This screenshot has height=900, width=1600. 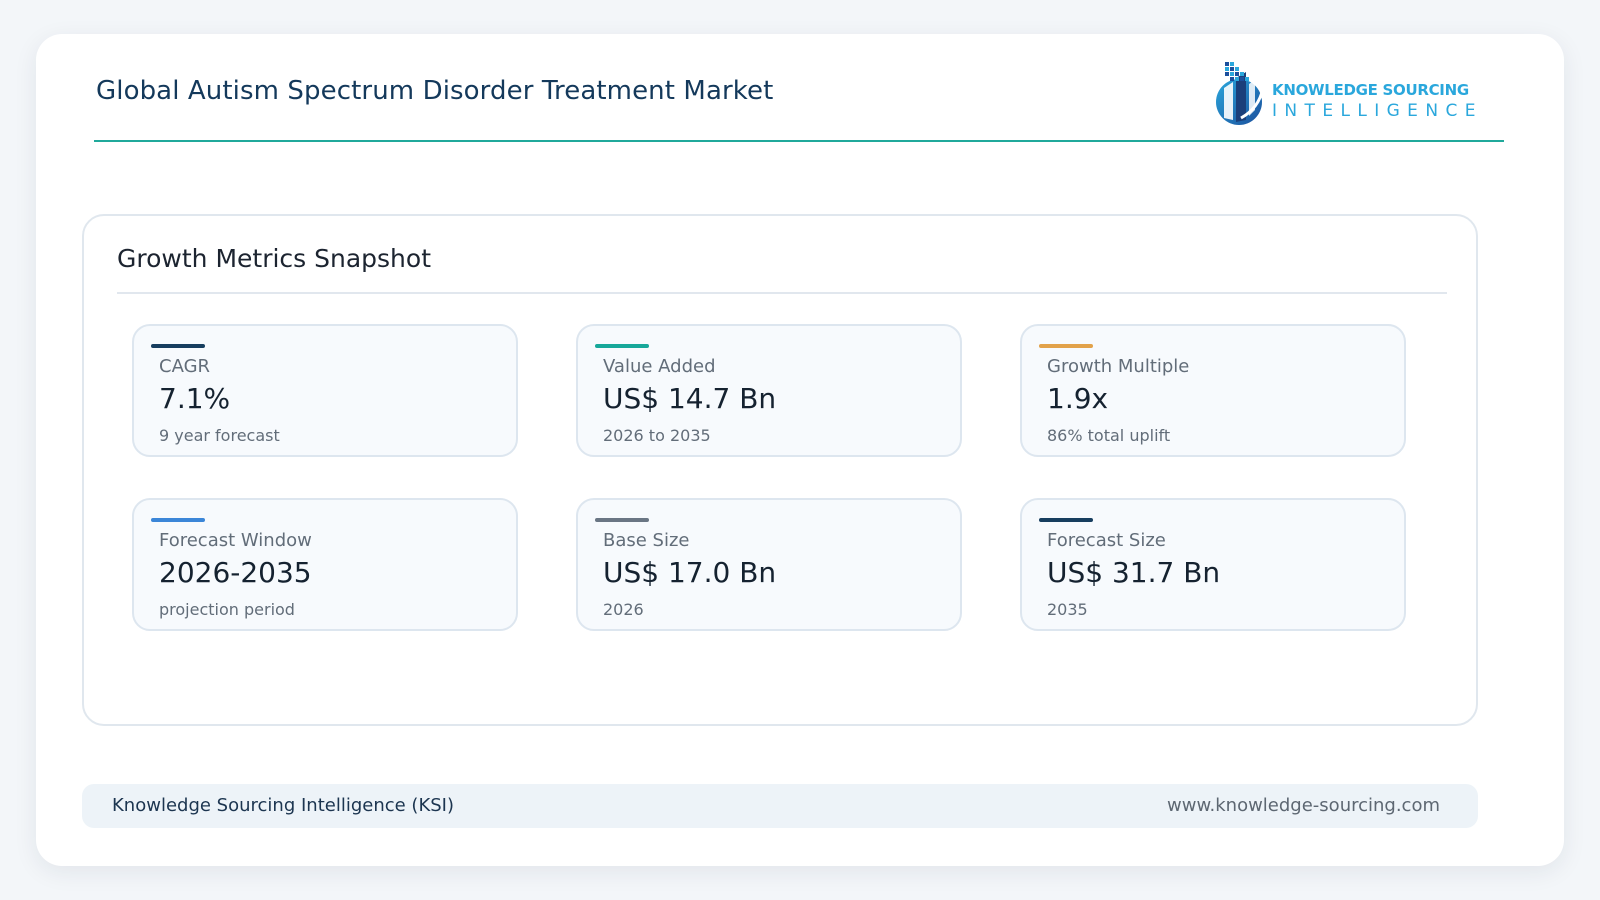 I want to click on metric-subtext: 2026 to 2035, so click(x=657, y=435).